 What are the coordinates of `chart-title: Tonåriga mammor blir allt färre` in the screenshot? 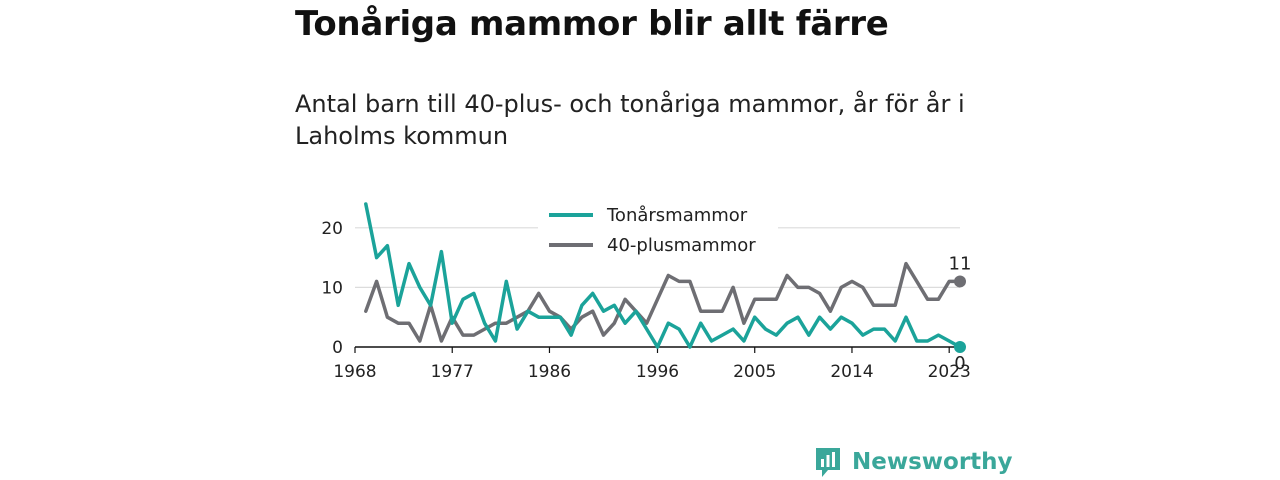 It's located at (592, 24).